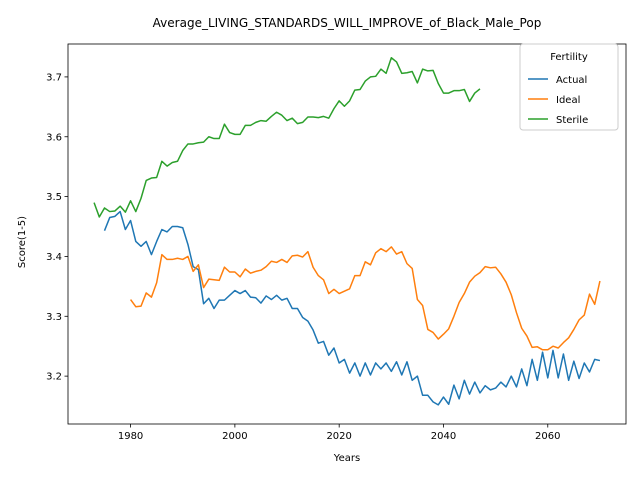 The height and width of the screenshot is (480, 640). What do you see at coordinates (569, 57) in the screenshot?
I see `legend-title: Fertility` at bounding box center [569, 57].